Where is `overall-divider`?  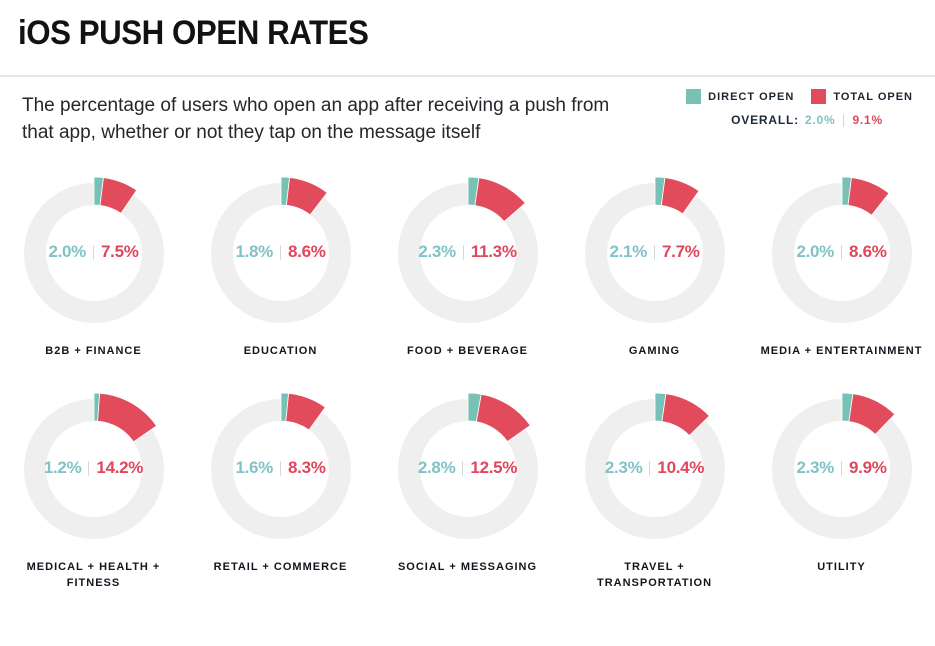 overall-divider is located at coordinates (844, 120).